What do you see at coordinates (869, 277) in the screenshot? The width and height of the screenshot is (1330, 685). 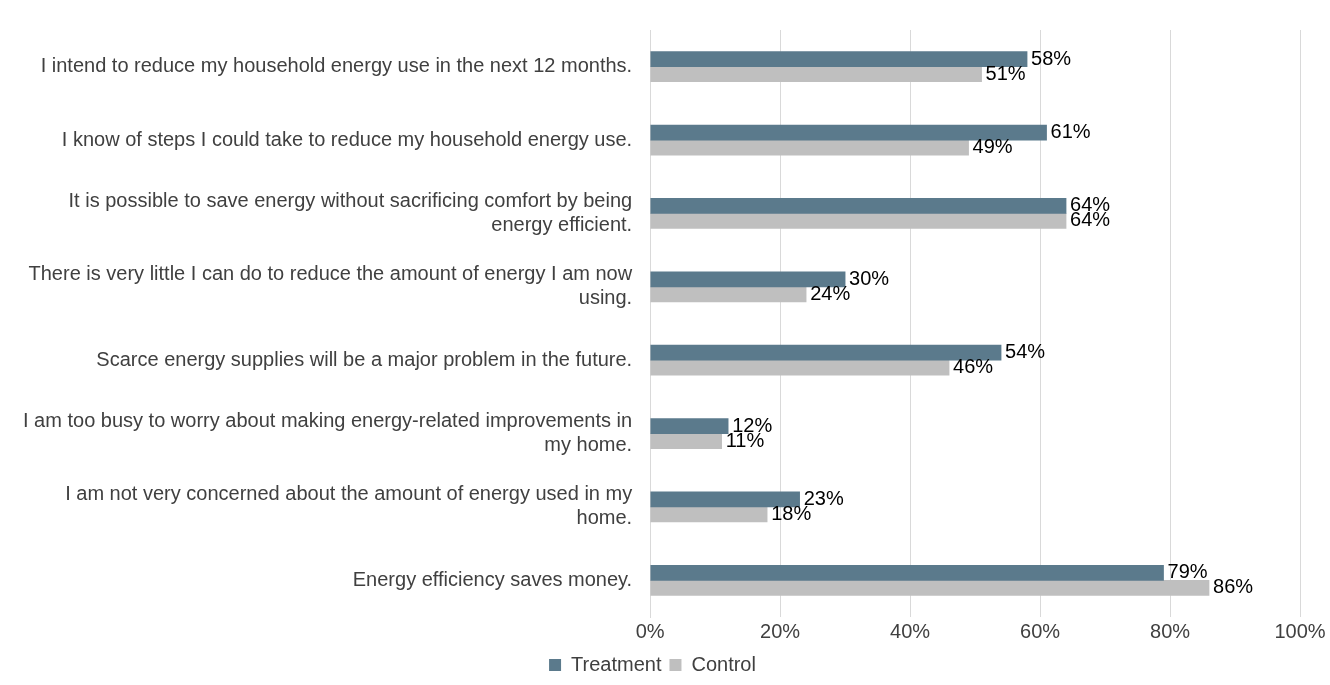 I see `data-label: 30%` at bounding box center [869, 277].